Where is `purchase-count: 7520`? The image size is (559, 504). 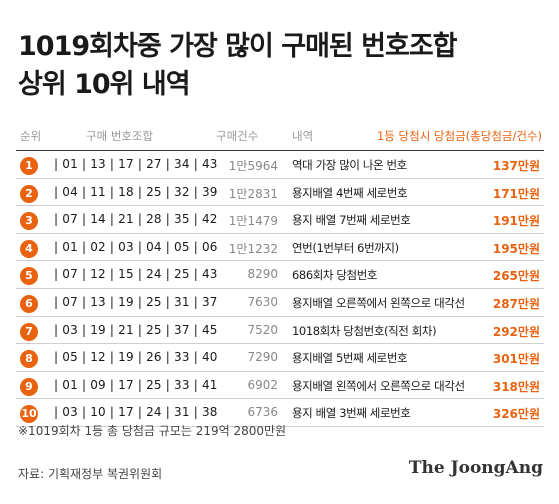
purchase-count: 7520 is located at coordinates (262, 329).